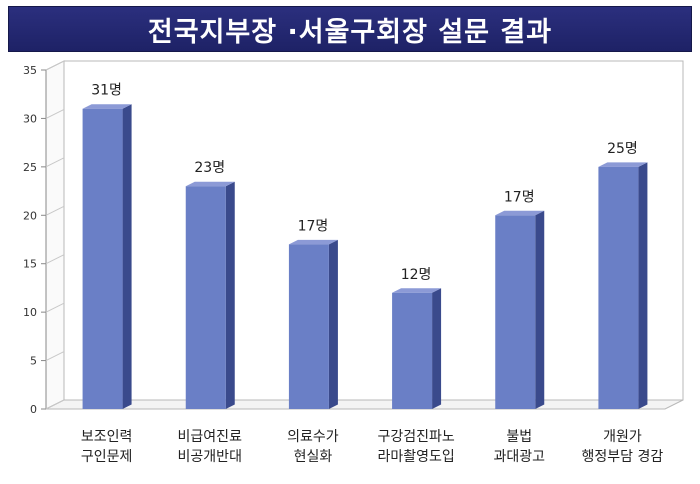 The width and height of the screenshot is (700, 484). I want to click on chart-side-wall, so click(55, 235).